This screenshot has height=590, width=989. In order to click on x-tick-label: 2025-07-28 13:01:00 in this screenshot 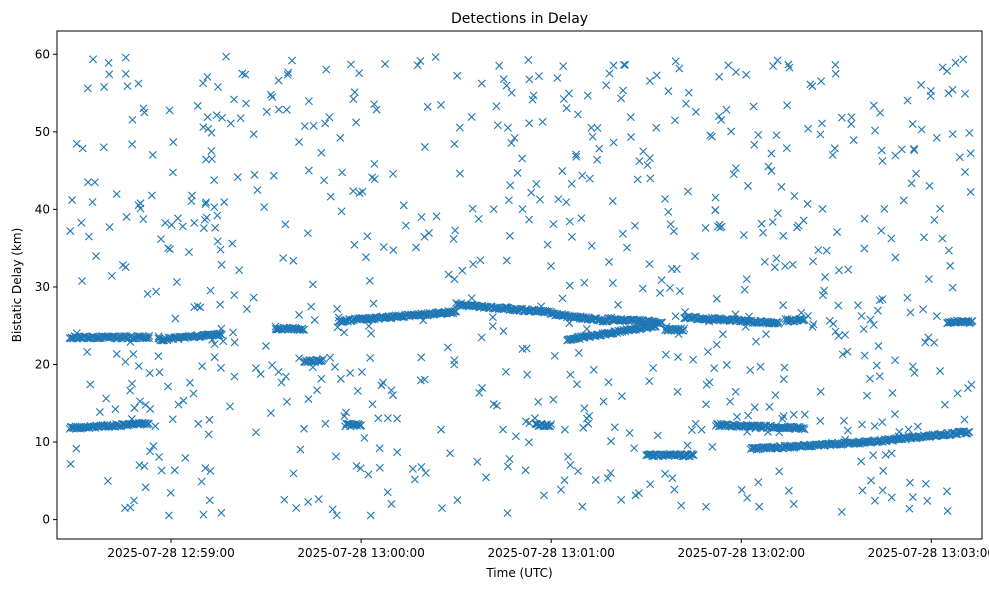, I will do `click(550, 553)`.